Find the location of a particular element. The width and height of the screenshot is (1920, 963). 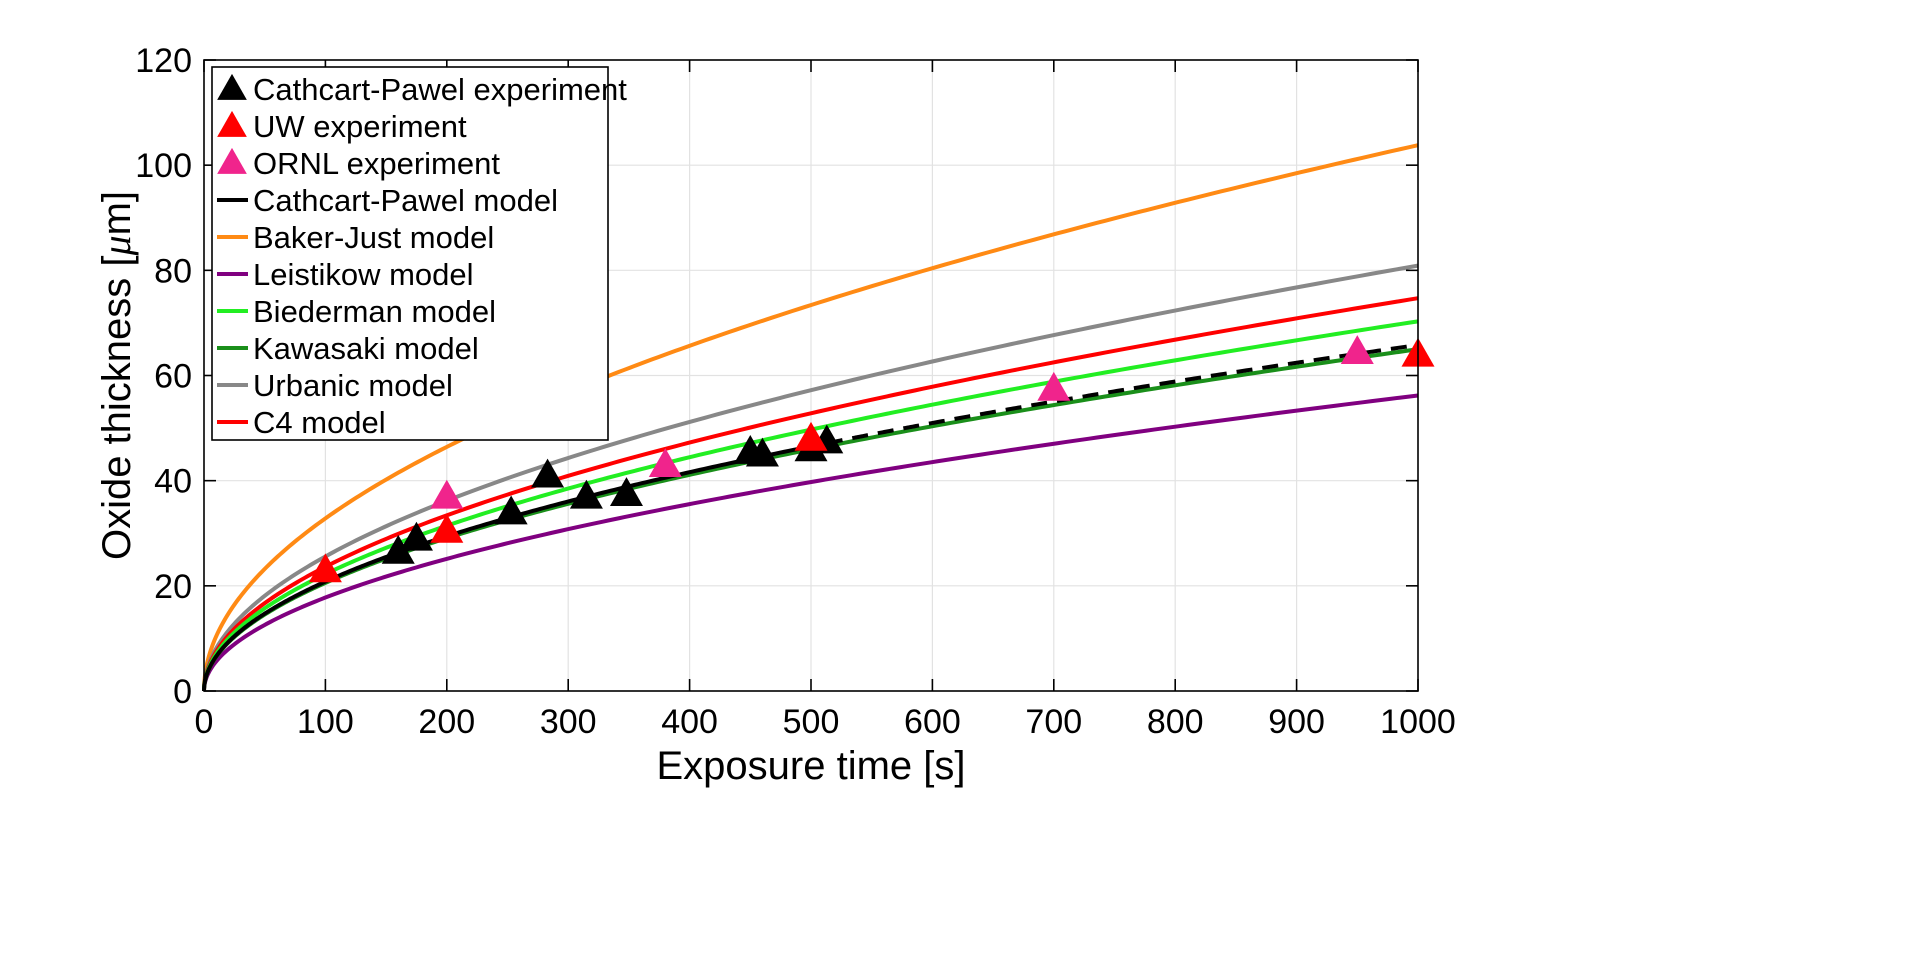

legend-marker-ornl-experiment is located at coordinates (232, 160).